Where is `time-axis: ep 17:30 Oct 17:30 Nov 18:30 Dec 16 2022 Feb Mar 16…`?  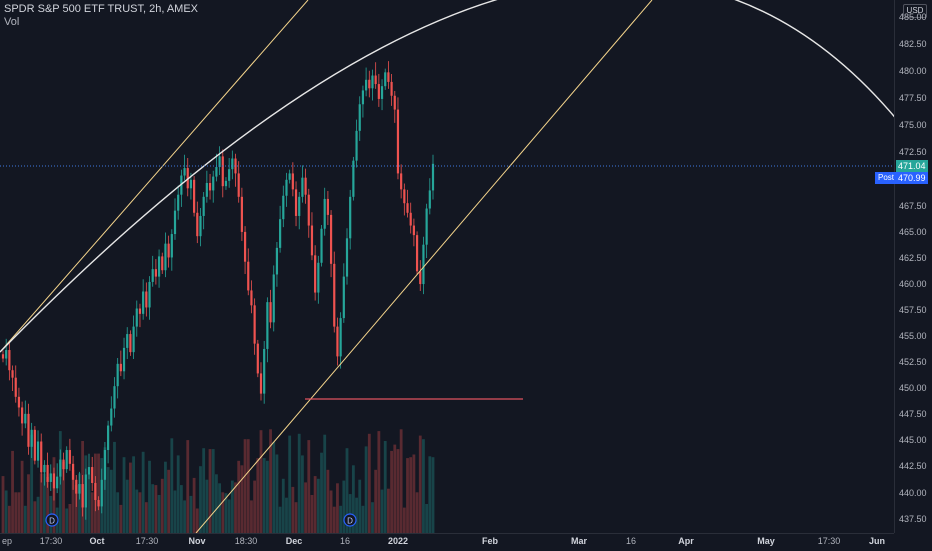
time-axis: ep 17:30 Oct 17:30 Nov 18:30 Dec 16 2022 Feb Mar 16… is located at coordinates (447, 542).